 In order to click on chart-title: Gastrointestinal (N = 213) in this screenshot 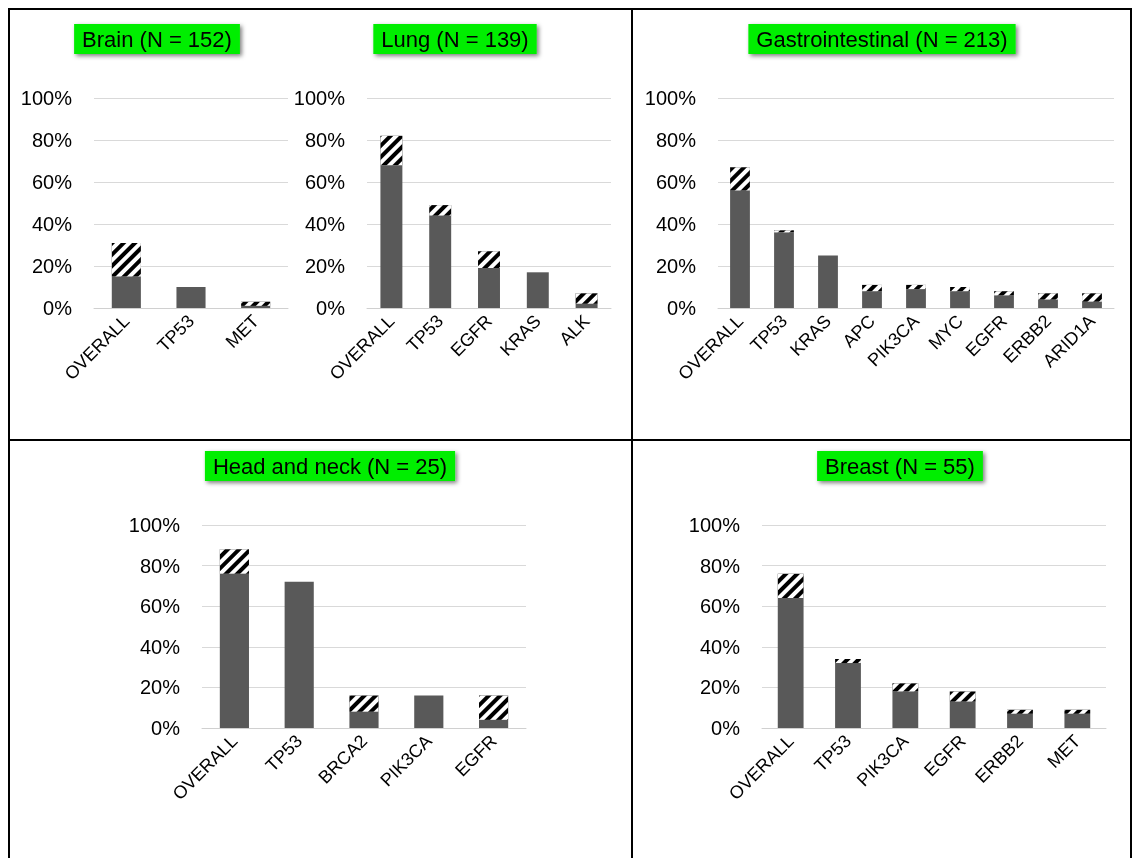, I will do `click(882, 39)`.